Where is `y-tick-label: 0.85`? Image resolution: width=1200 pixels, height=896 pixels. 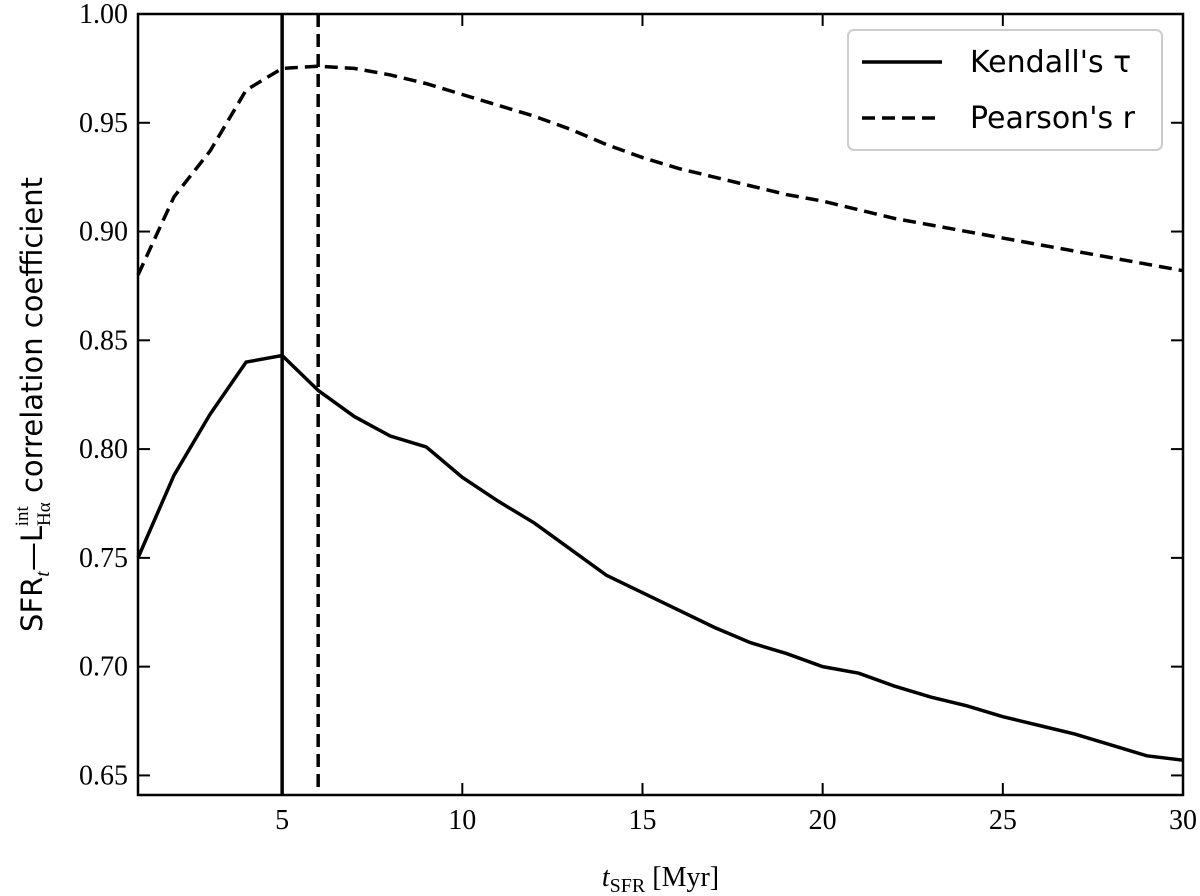
y-tick-label: 0.85 is located at coordinates (103, 340).